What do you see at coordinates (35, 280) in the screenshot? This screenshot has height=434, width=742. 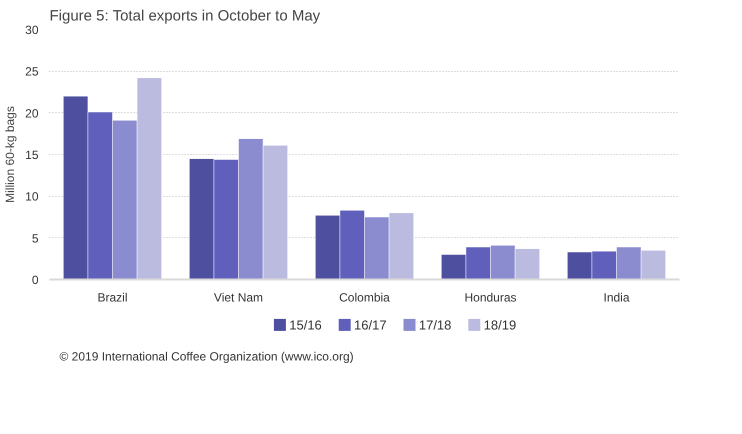 I see `y-tick-label: 0` at bounding box center [35, 280].